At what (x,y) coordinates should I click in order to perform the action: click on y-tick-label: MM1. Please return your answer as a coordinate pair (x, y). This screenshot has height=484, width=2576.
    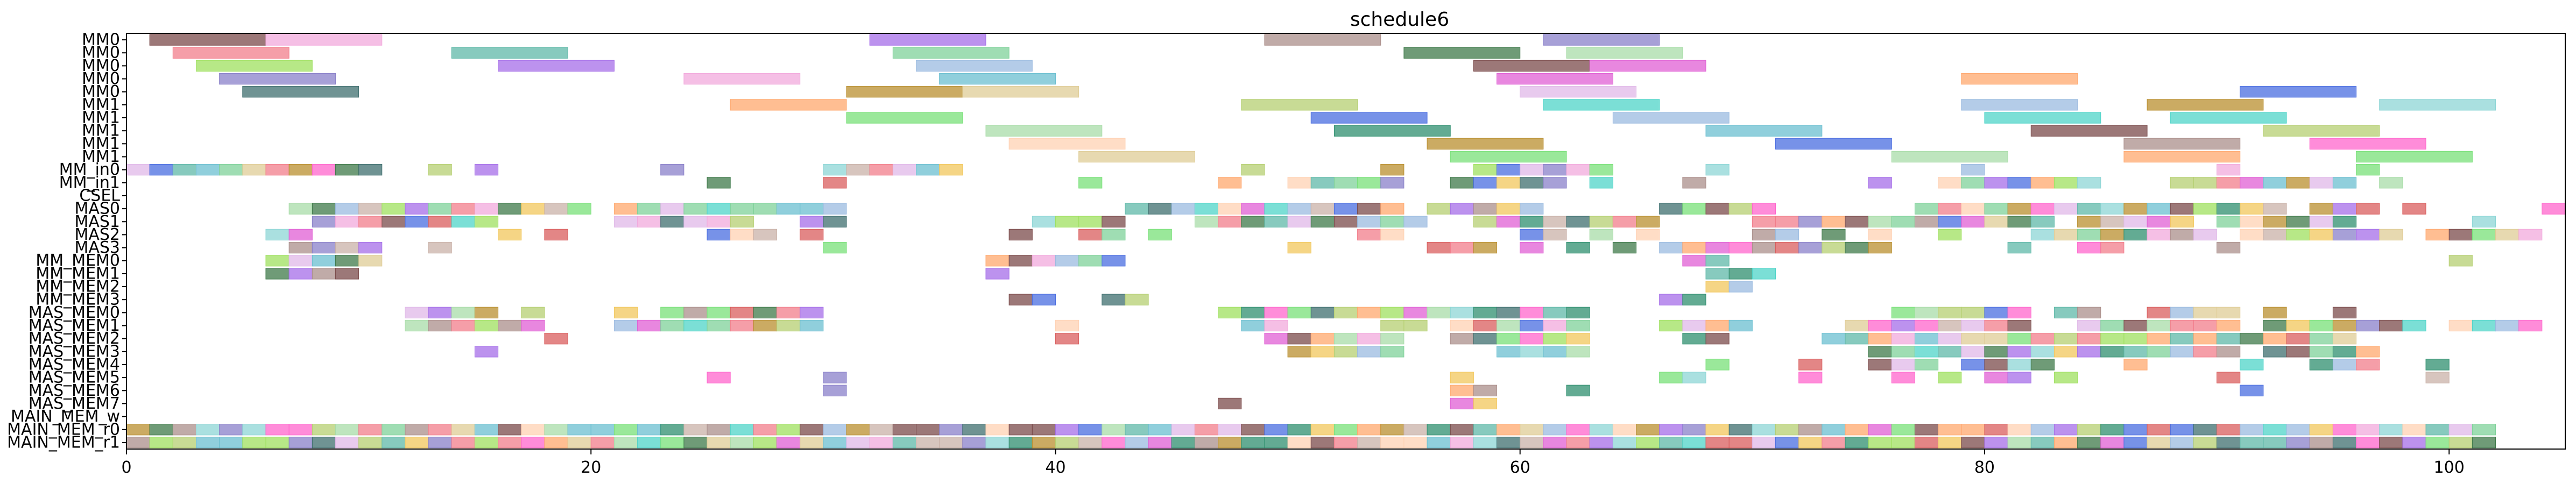
    Looking at the image, I should click on (101, 143).